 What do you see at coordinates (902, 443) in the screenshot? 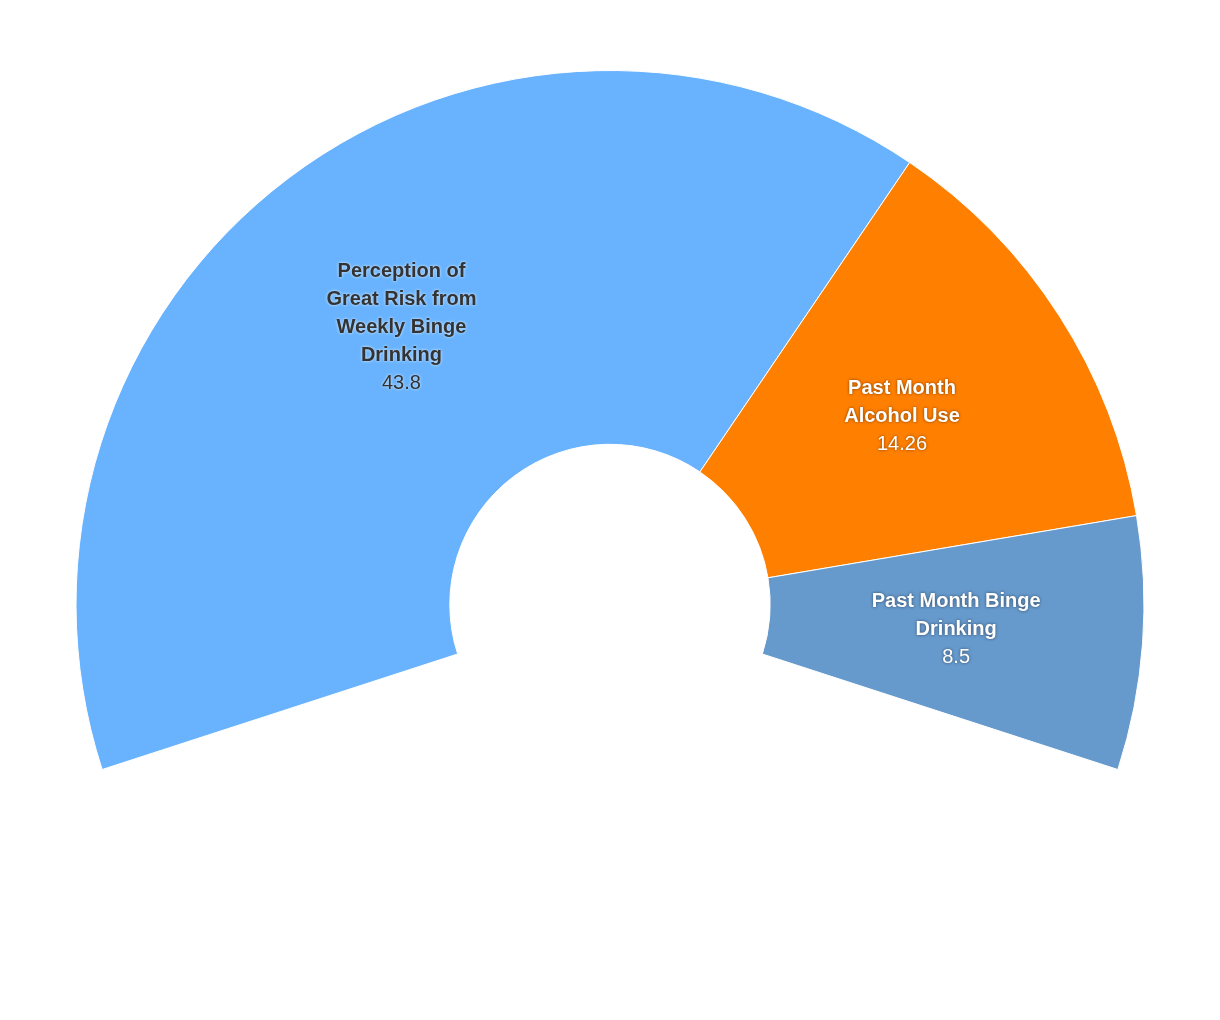
I see `data-label: 14.26` at bounding box center [902, 443].